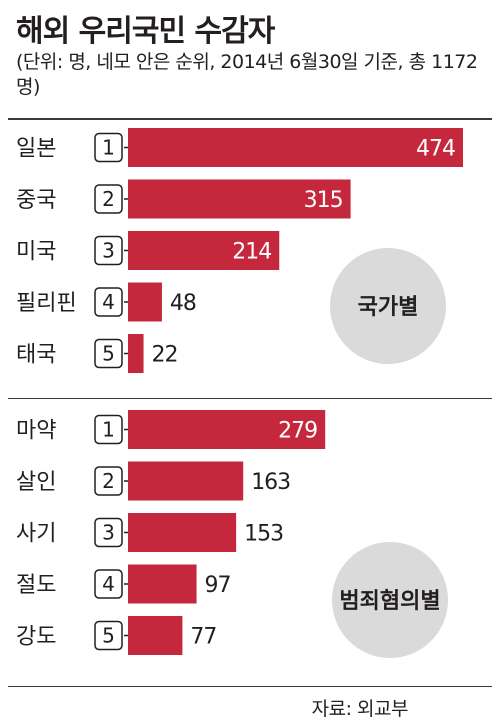 Image resolution: width=500 pixels, height=723 pixels. What do you see at coordinates (36, 534) in the screenshot?
I see `category-label: 사기` at bounding box center [36, 534].